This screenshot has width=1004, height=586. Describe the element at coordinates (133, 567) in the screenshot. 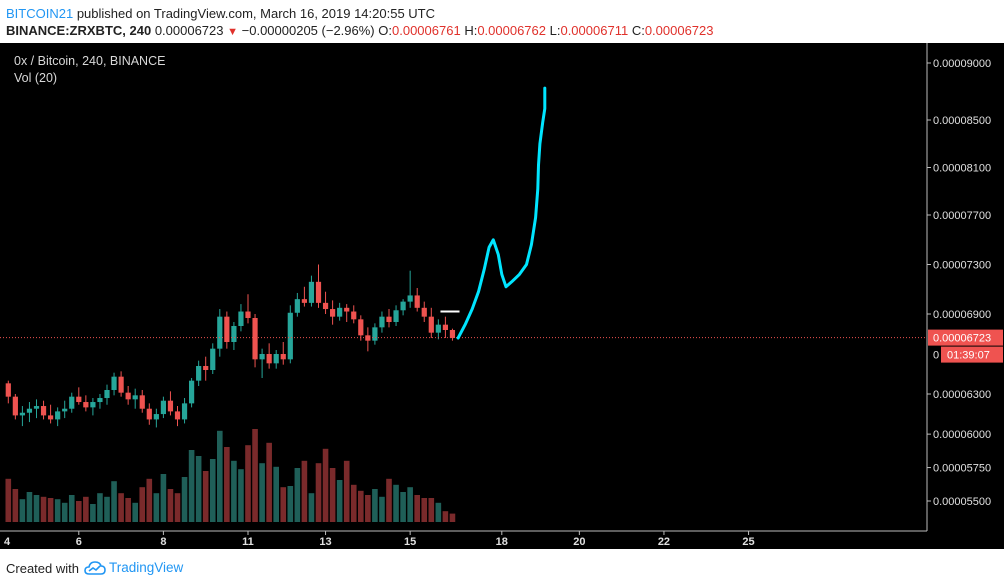

I see `tradingview-logo: TradingView` at that location.